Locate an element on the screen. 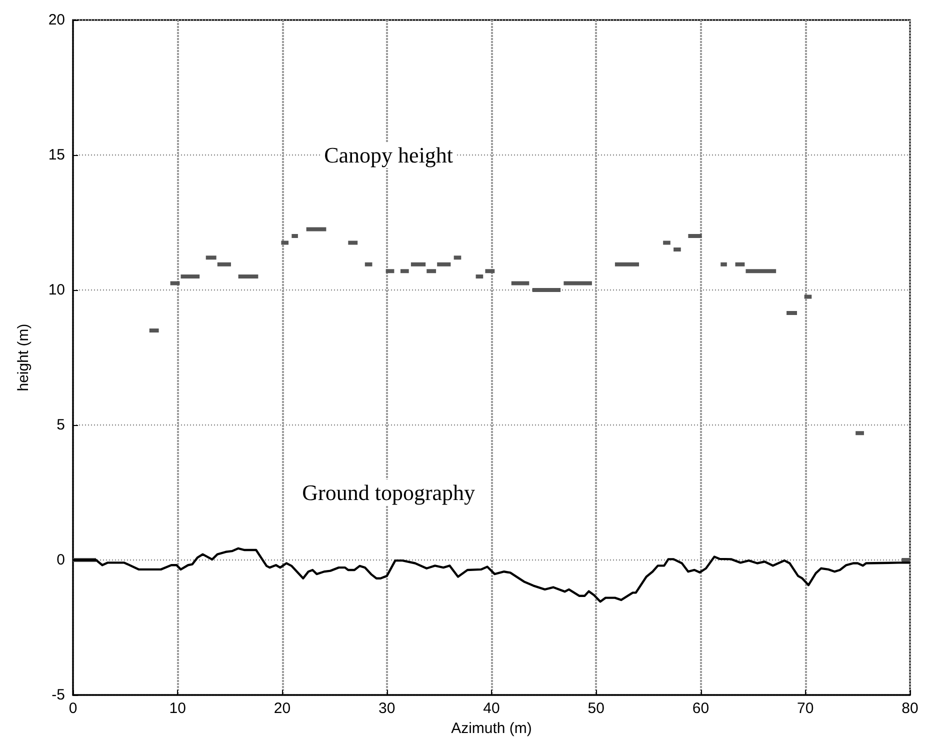  annotation: Ground topography is located at coordinates (389, 492).